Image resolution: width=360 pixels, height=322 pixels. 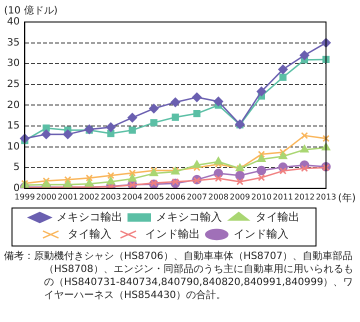 What do you see at coordinates (304, 197) in the screenshot?
I see `x-tick-label: 2012` at bounding box center [304, 197].